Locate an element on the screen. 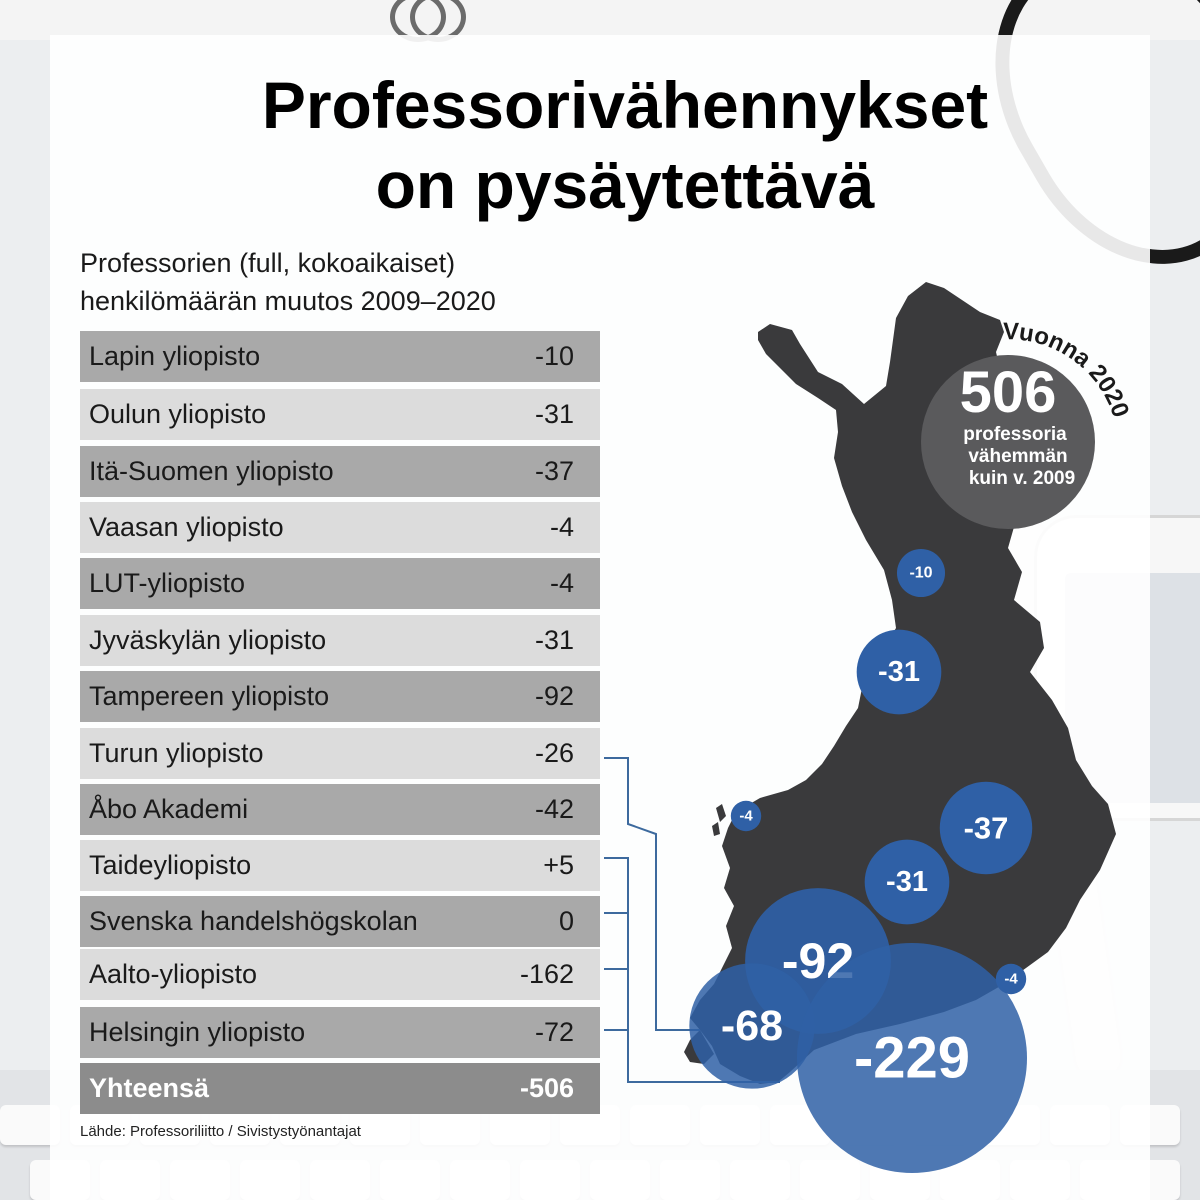  university-value: -10 is located at coordinates (554, 356).